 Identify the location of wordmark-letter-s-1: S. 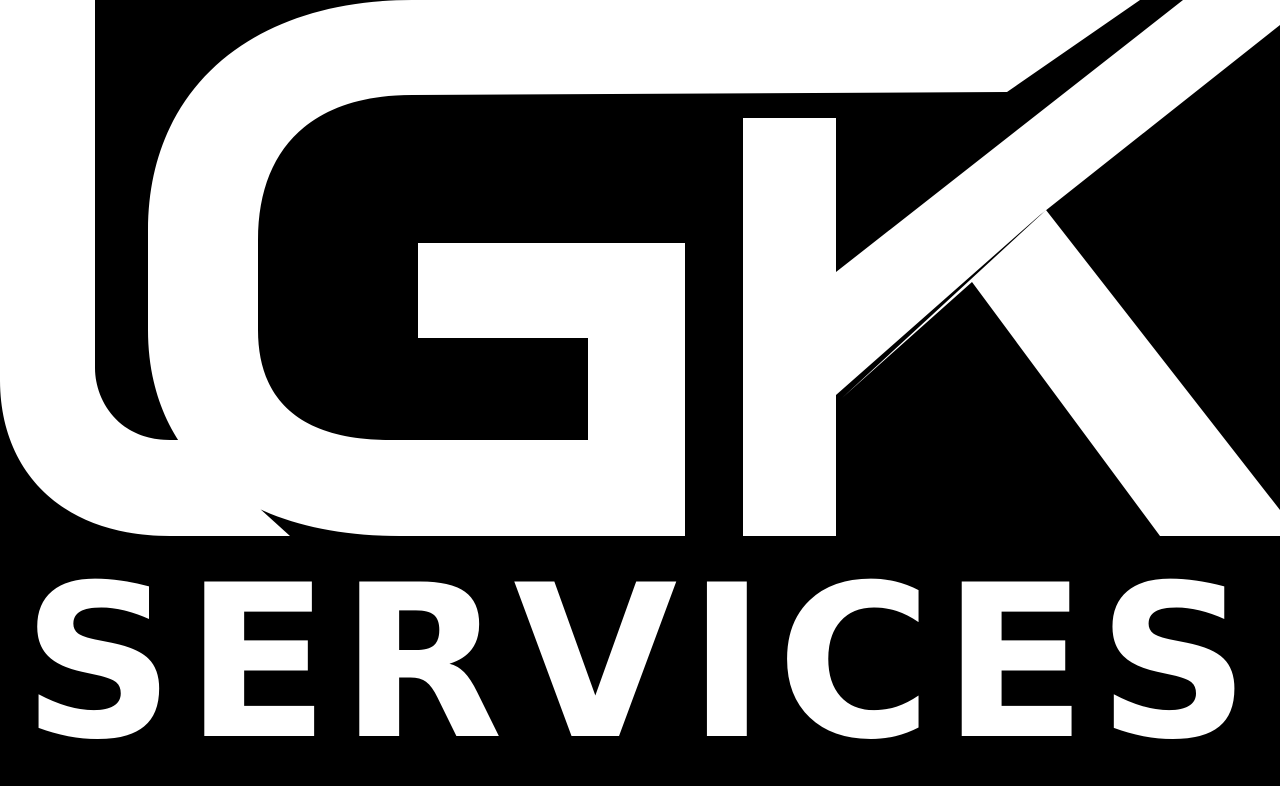
(98, 662).